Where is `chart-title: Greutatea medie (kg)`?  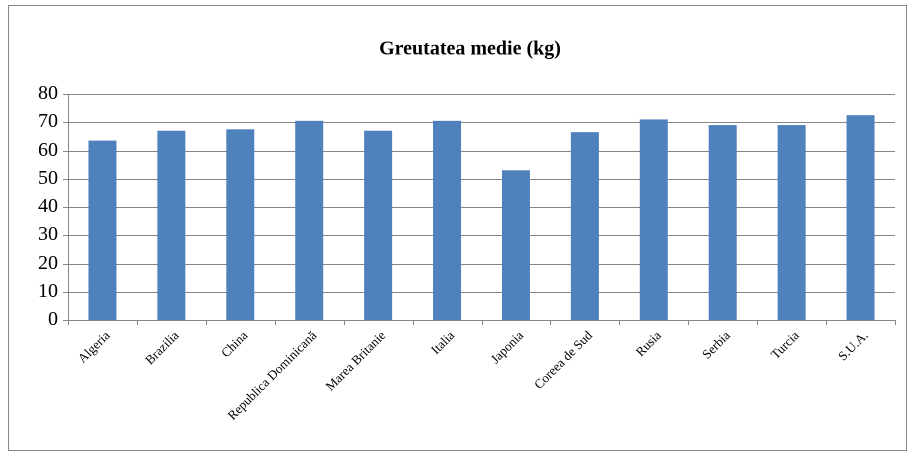 chart-title: Greutatea medie (kg) is located at coordinates (470, 49).